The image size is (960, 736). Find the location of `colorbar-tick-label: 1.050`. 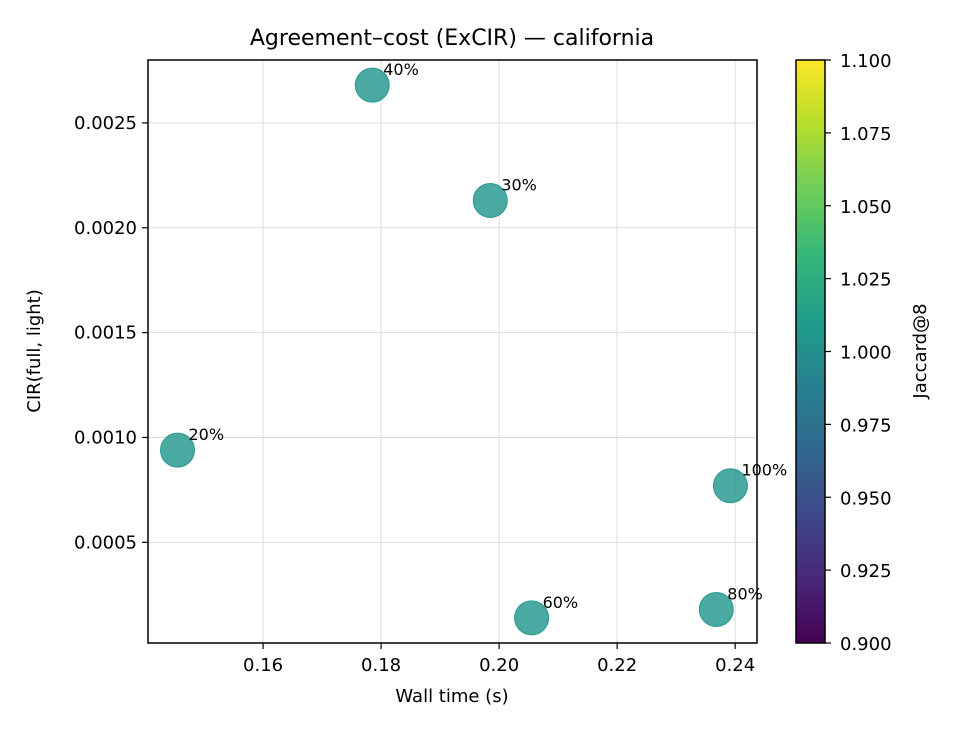

colorbar-tick-label: 1.050 is located at coordinates (866, 207).